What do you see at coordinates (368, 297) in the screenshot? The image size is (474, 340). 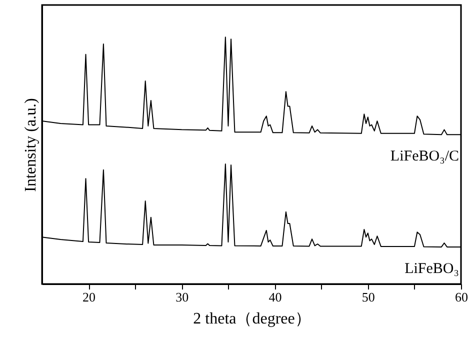 I see `x-tick-label: 50` at bounding box center [368, 297].